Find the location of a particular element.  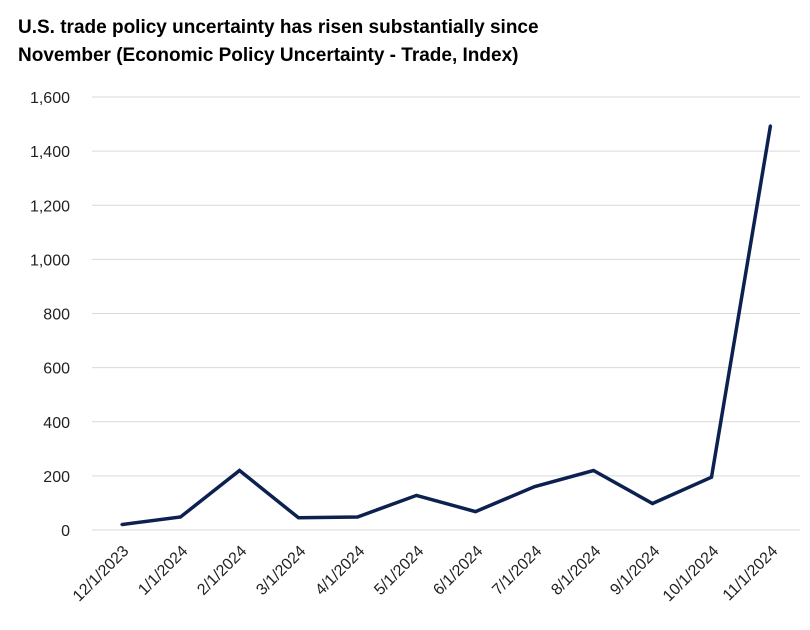

y-tick-label: 600 is located at coordinates (56, 369).